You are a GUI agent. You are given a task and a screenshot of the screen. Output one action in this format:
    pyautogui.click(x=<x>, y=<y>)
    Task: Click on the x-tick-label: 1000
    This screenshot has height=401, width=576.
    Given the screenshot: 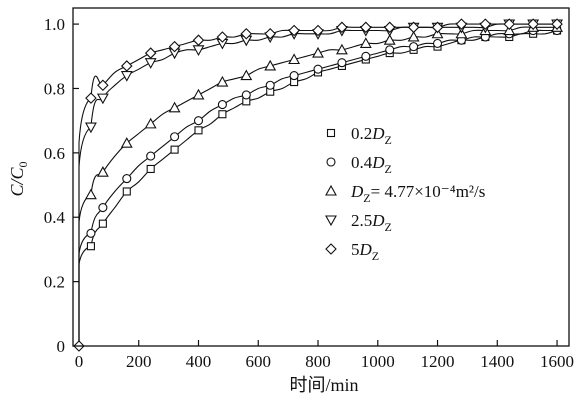 What is the action you would take?
    pyautogui.click(x=378, y=361)
    